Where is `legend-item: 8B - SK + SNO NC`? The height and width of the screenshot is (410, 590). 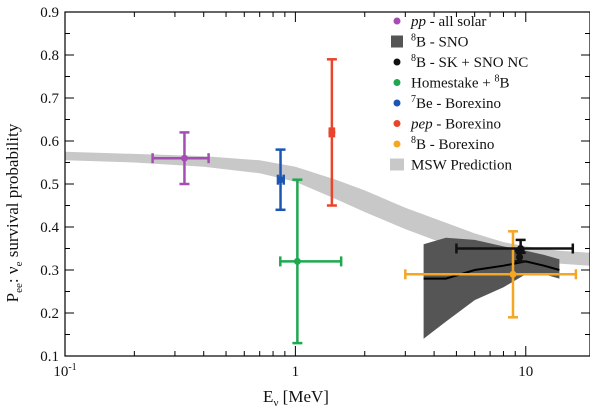
legend-item: 8B - SK + SNO NC is located at coordinates (460, 62).